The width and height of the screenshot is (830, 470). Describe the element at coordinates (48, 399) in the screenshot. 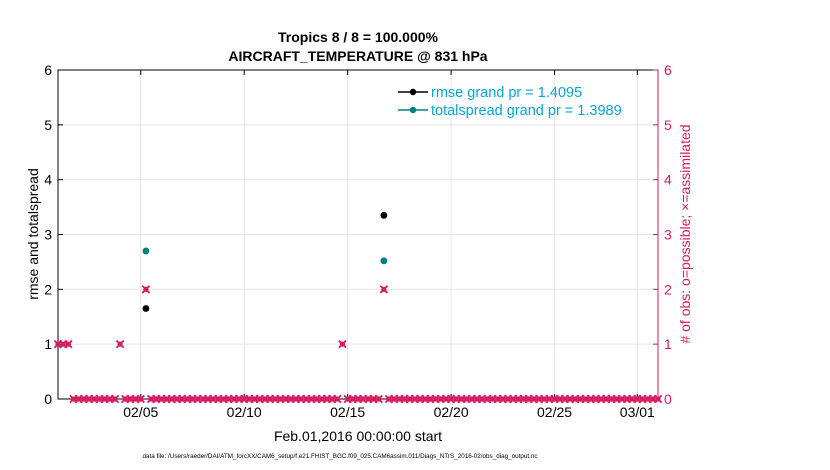

I see `y-tick-label-left: 0` at that location.